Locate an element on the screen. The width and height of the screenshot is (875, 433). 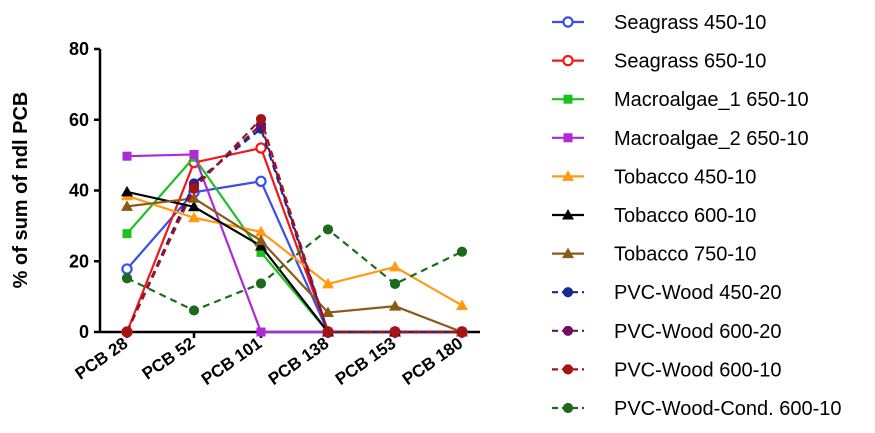
legend-item: Tobacco 450-10 is located at coordinates (654, 177).